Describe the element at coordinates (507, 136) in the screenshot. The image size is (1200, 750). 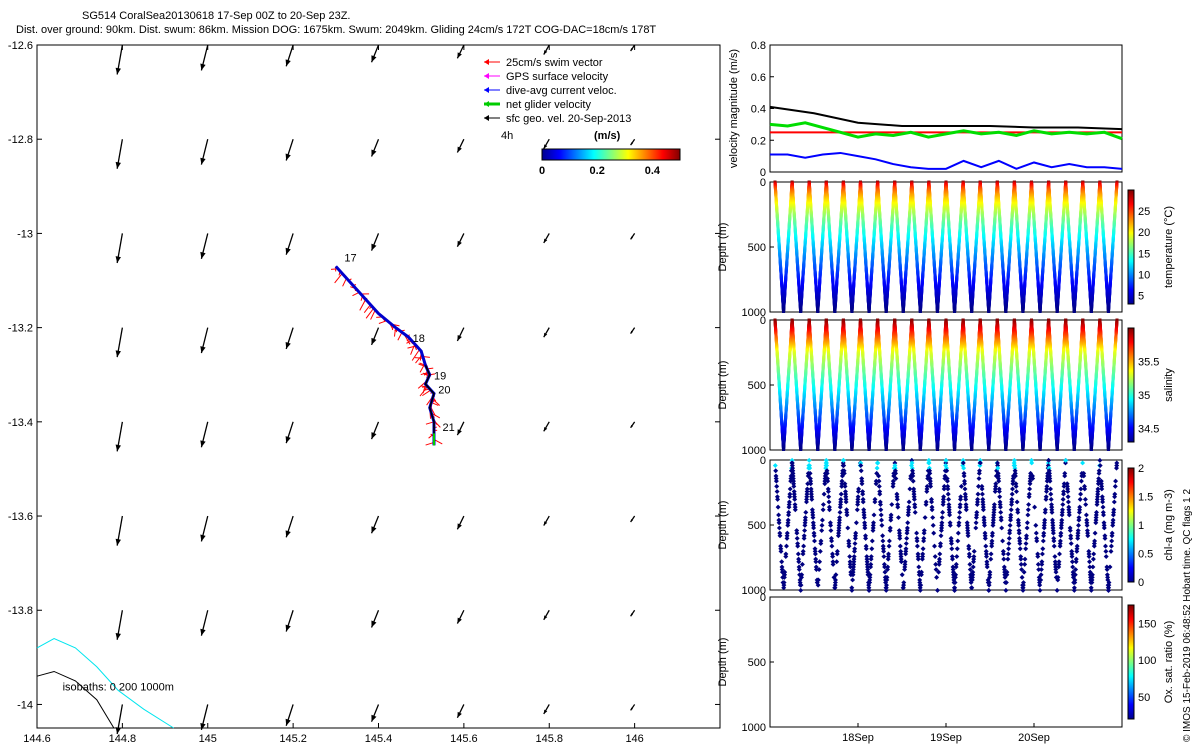
I see `scale-label: 4h` at that location.